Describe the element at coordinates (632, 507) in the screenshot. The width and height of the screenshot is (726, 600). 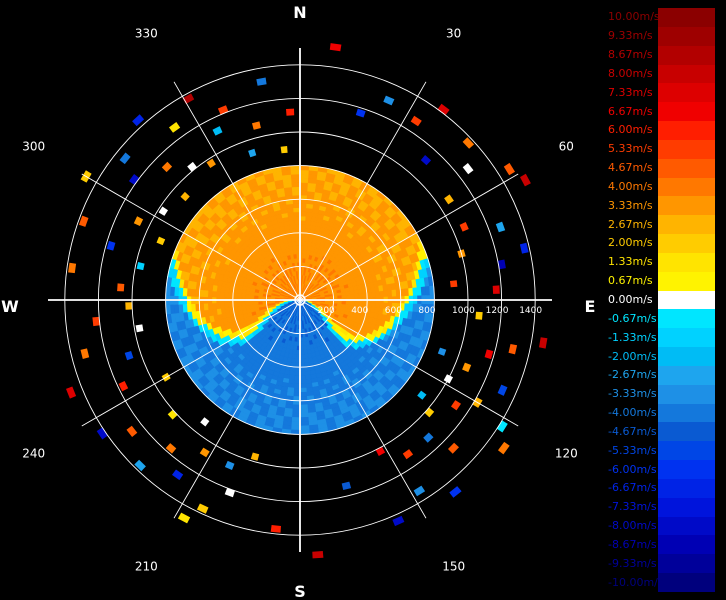
I see `legend-label: -7.33m/s` at that location.